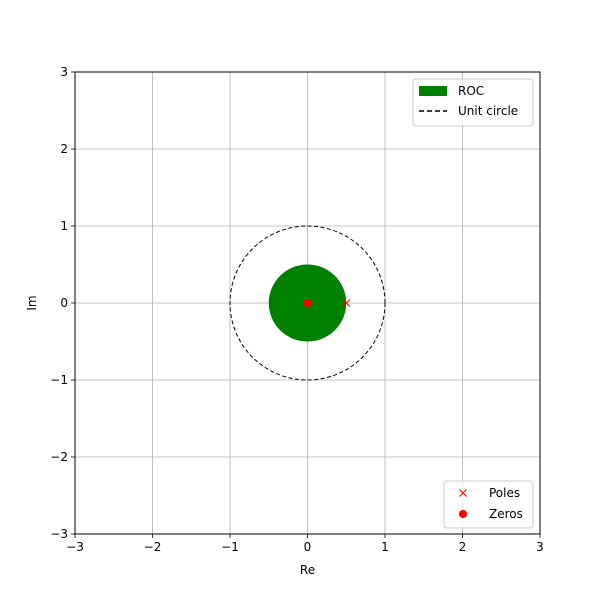  What do you see at coordinates (471, 91) in the screenshot?
I see `legend-label-roc: ROC` at bounding box center [471, 91].